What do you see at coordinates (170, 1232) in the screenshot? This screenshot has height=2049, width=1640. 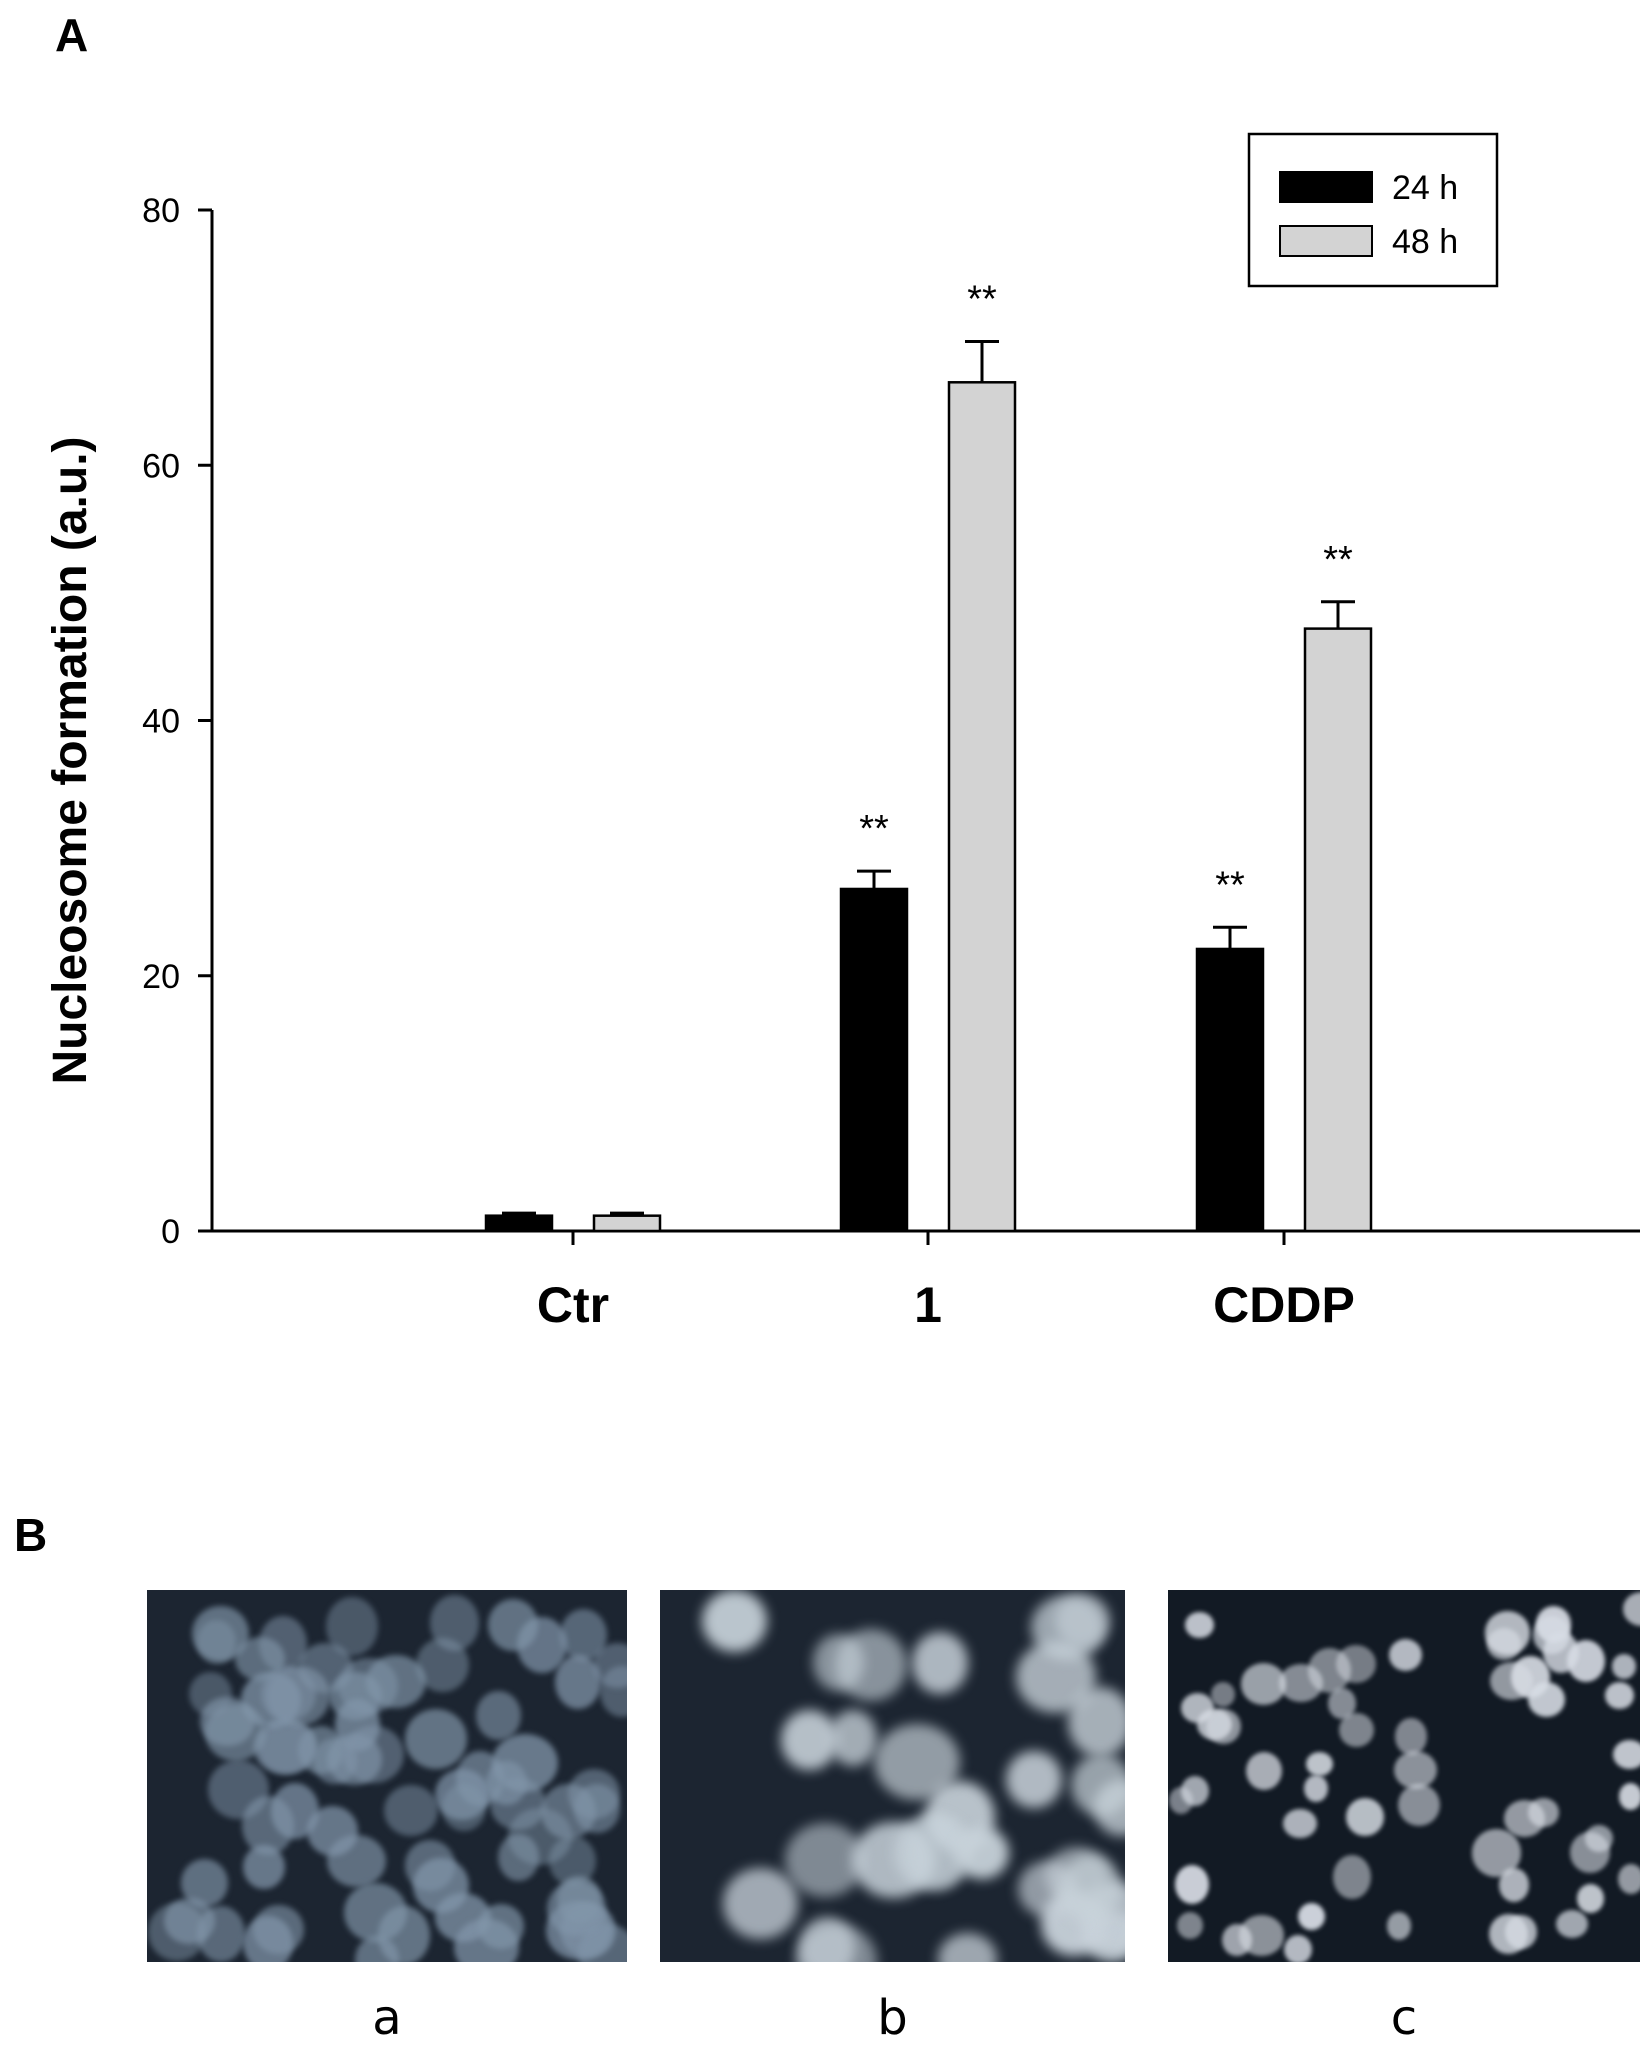 I see `y-tick-label-0: 0` at bounding box center [170, 1232].